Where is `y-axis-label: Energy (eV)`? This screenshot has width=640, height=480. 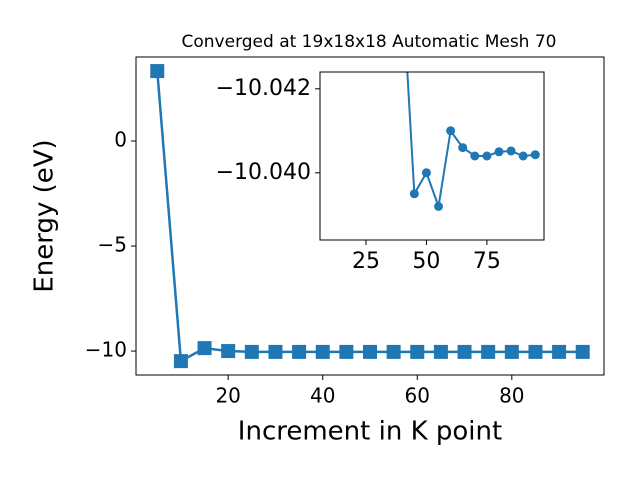
y-axis-label: Energy (eV) is located at coordinates (45, 215).